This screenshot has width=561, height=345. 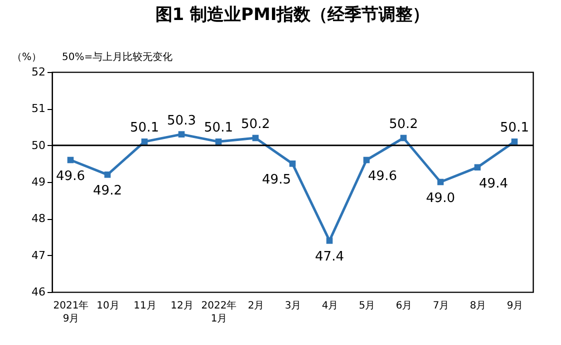 I want to click on y-tick-label: 52, so click(x=39, y=72).